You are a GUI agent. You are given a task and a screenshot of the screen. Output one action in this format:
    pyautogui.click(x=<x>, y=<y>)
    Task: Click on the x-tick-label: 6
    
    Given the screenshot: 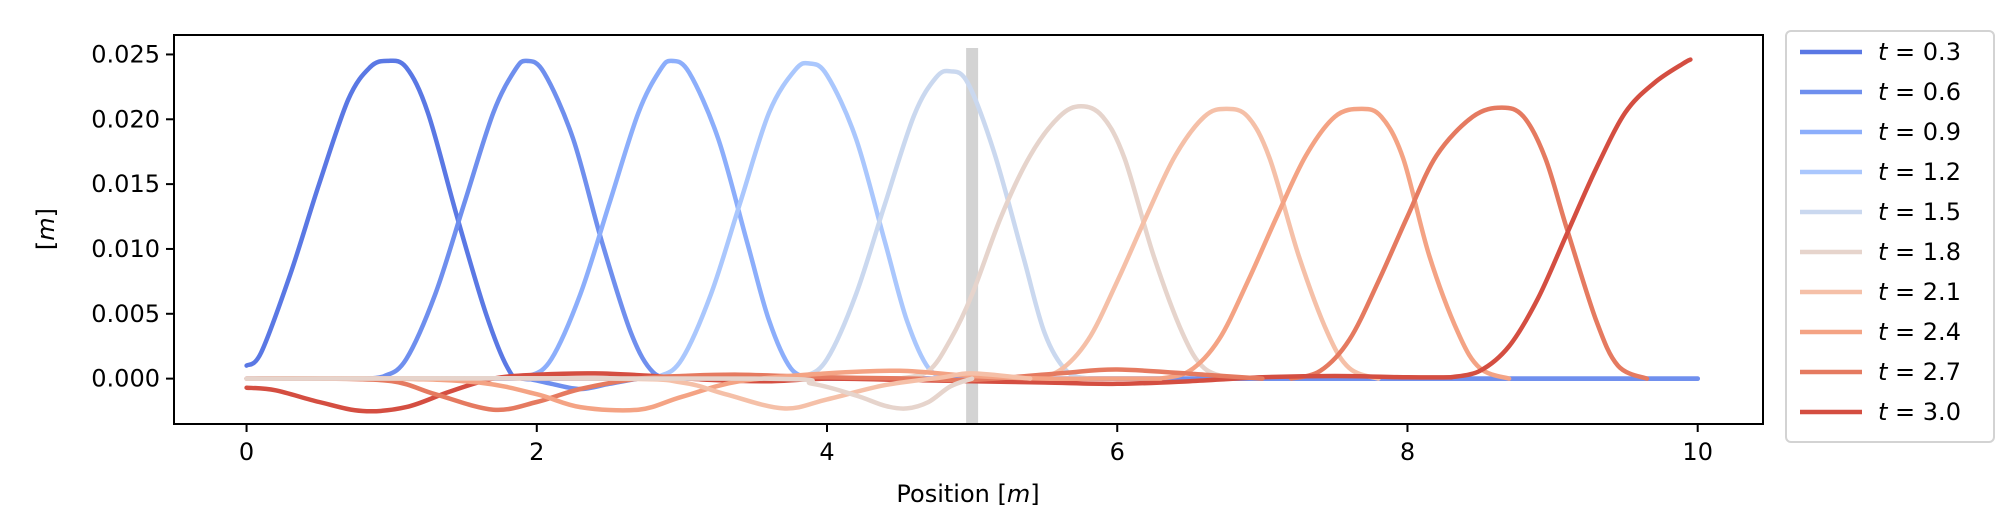 What is the action you would take?
    pyautogui.click(x=1117, y=452)
    